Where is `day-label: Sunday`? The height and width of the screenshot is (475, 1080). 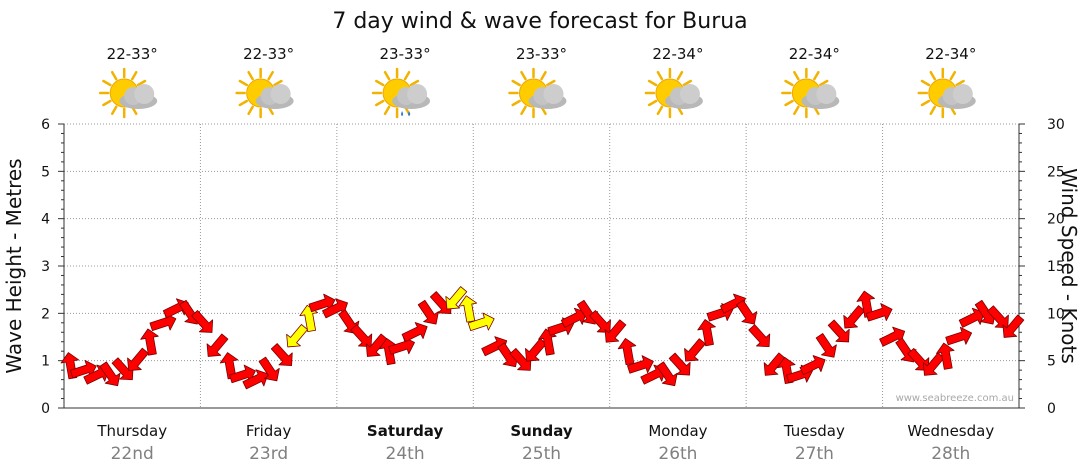 day-label: Sunday is located at coordinates (541, 431).